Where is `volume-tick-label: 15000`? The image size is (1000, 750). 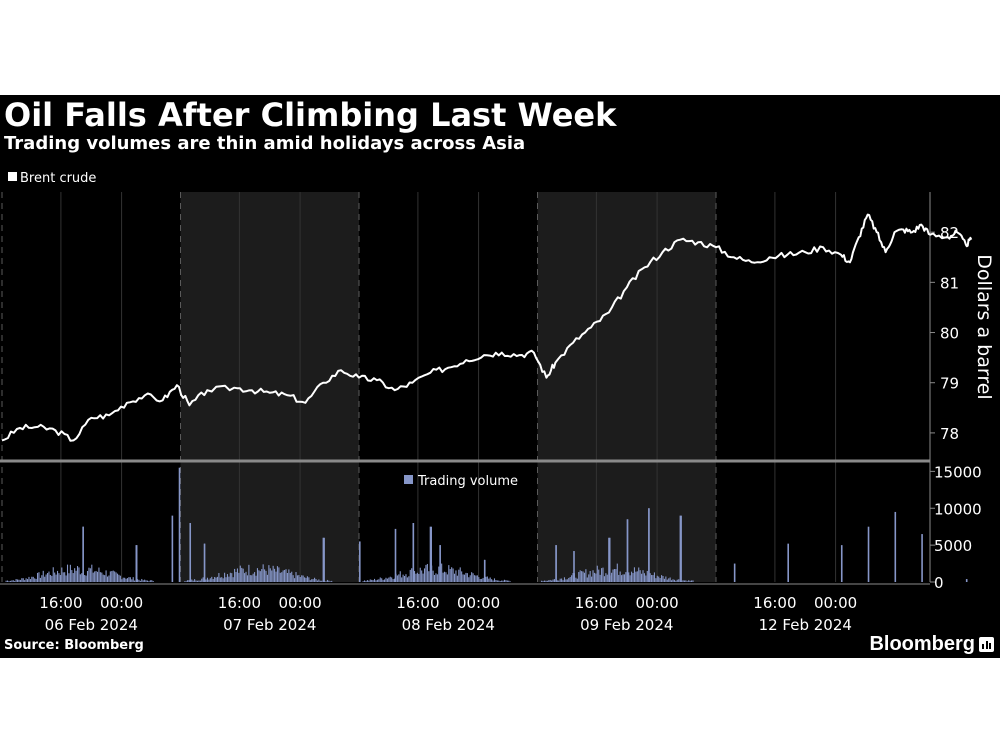 volume-tick-label: 15000 is located at coordinates (958, 472).